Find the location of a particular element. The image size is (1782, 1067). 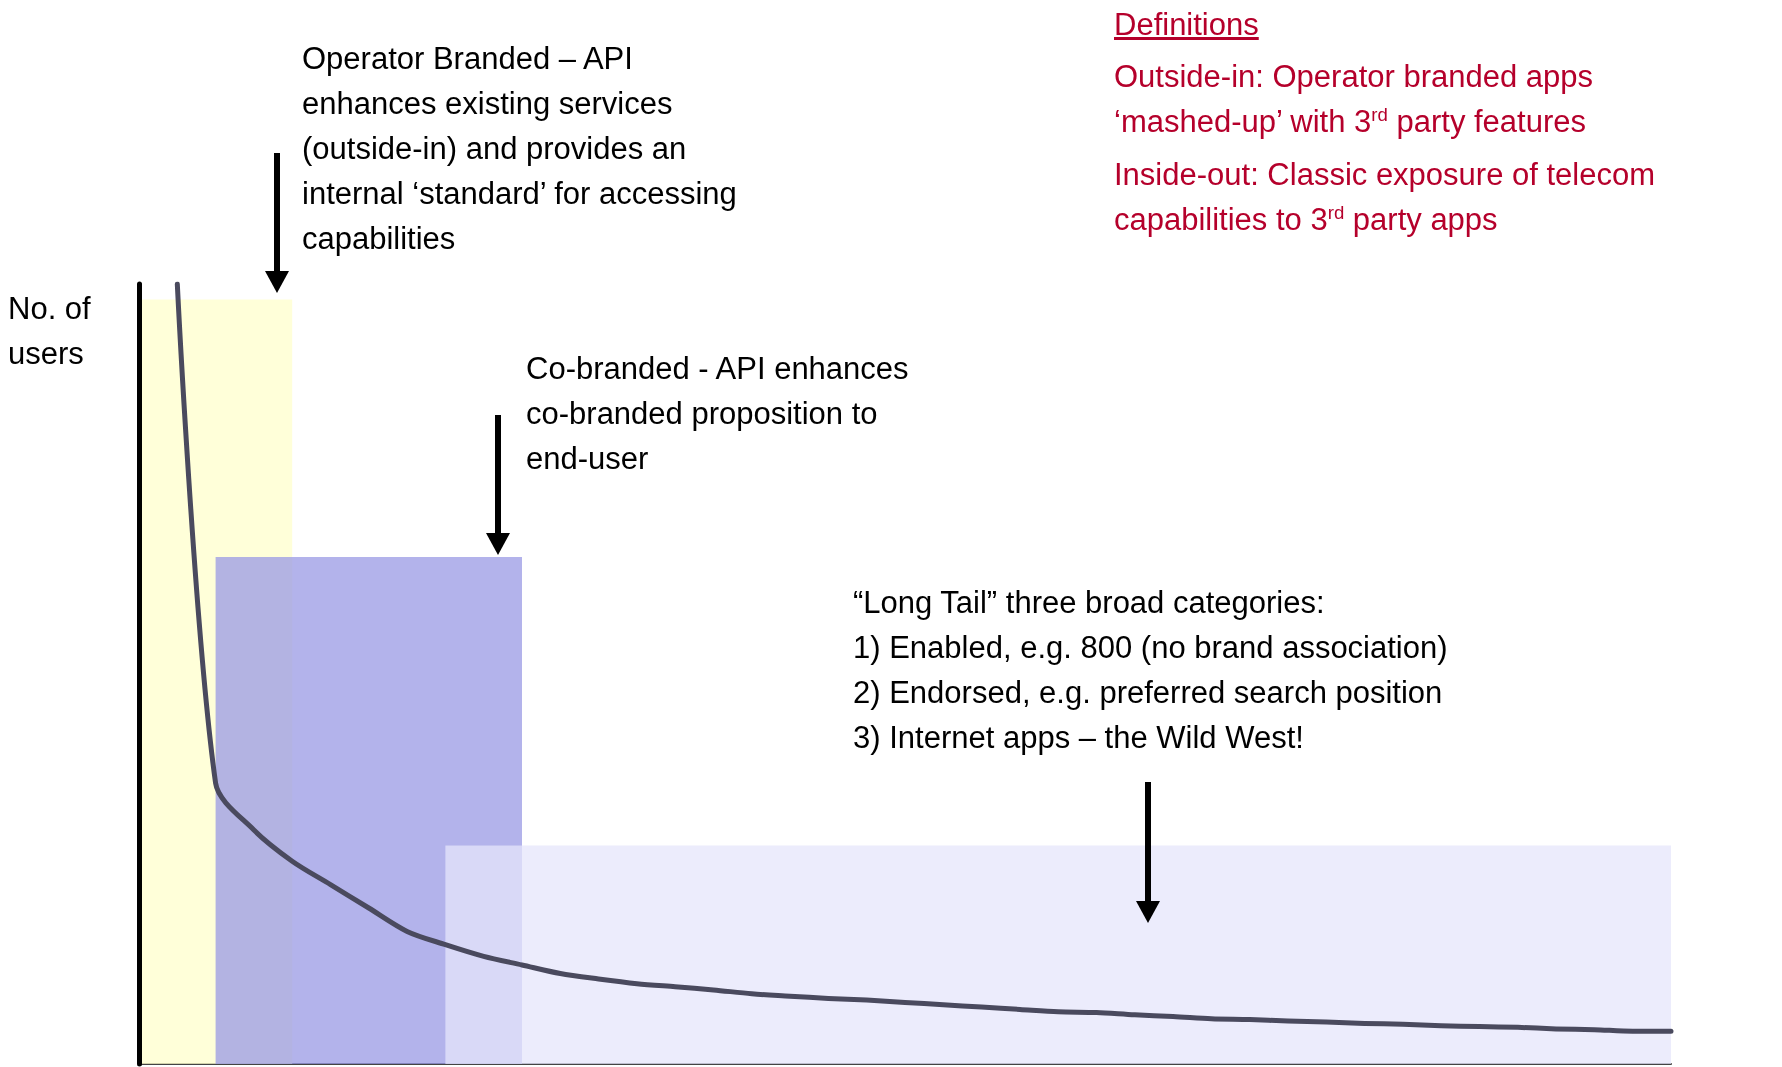

text: Definitions is located at coordinates (1186, 25).